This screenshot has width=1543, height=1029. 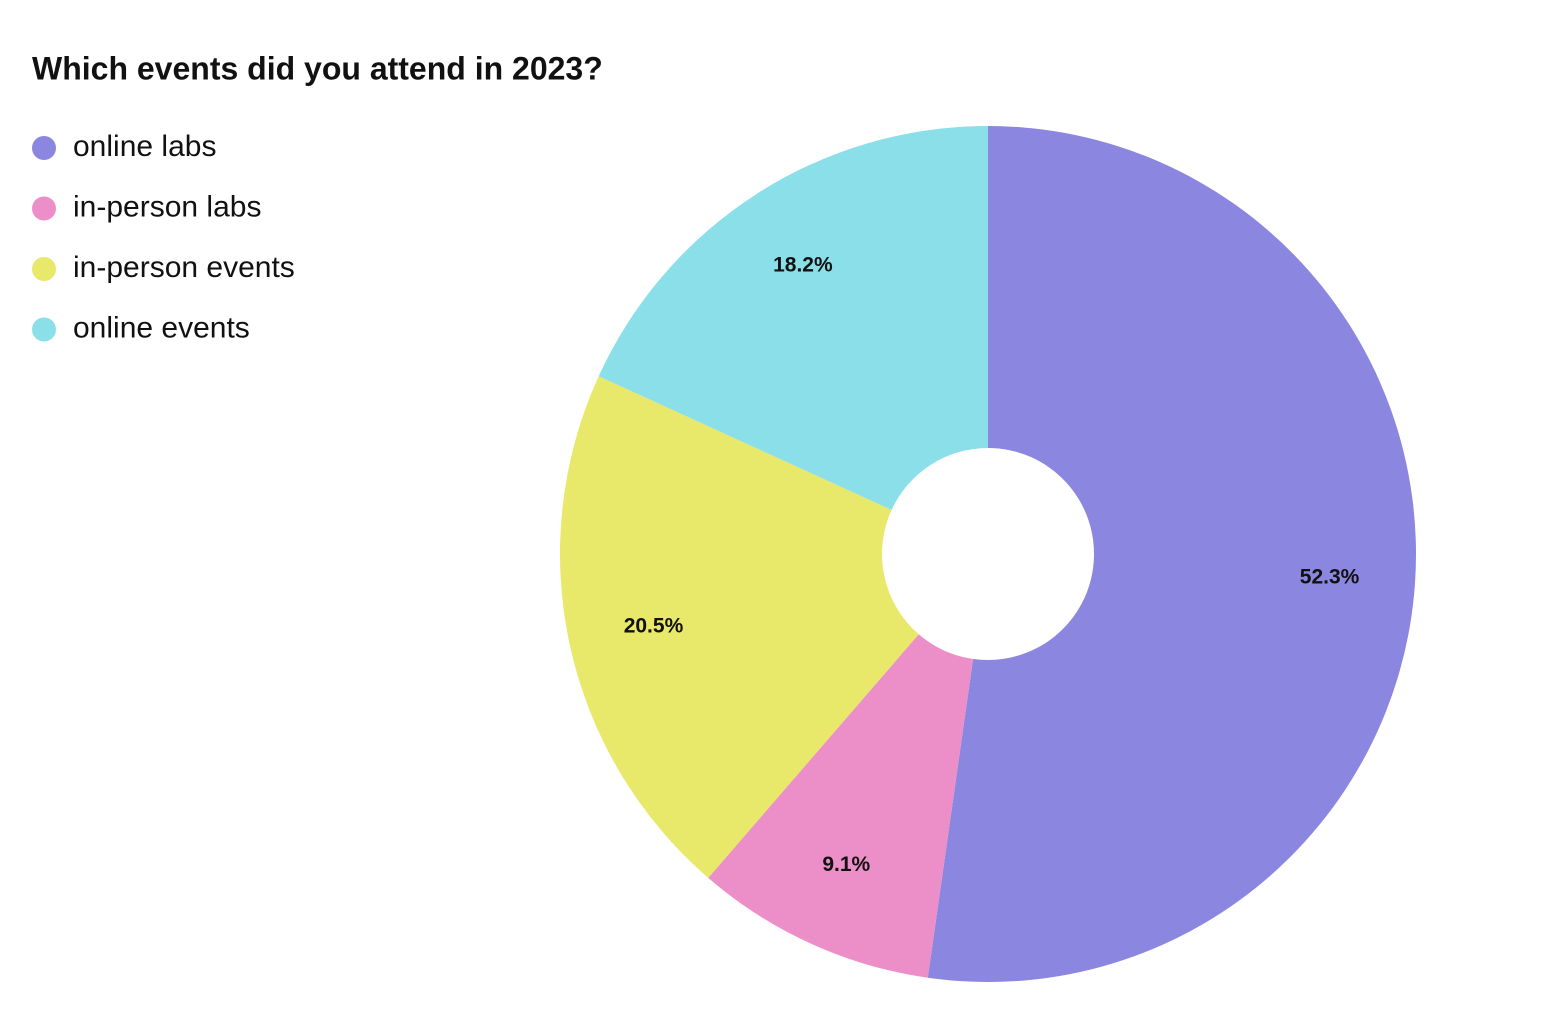 I want to click on legend-label: in-person events, so click(x=184, y=267).